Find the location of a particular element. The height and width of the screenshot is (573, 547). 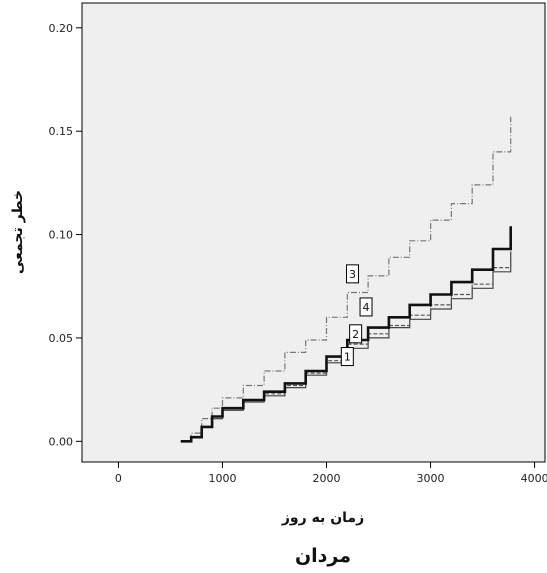

series-label-3: 3 is located at coordinates (353, 274).